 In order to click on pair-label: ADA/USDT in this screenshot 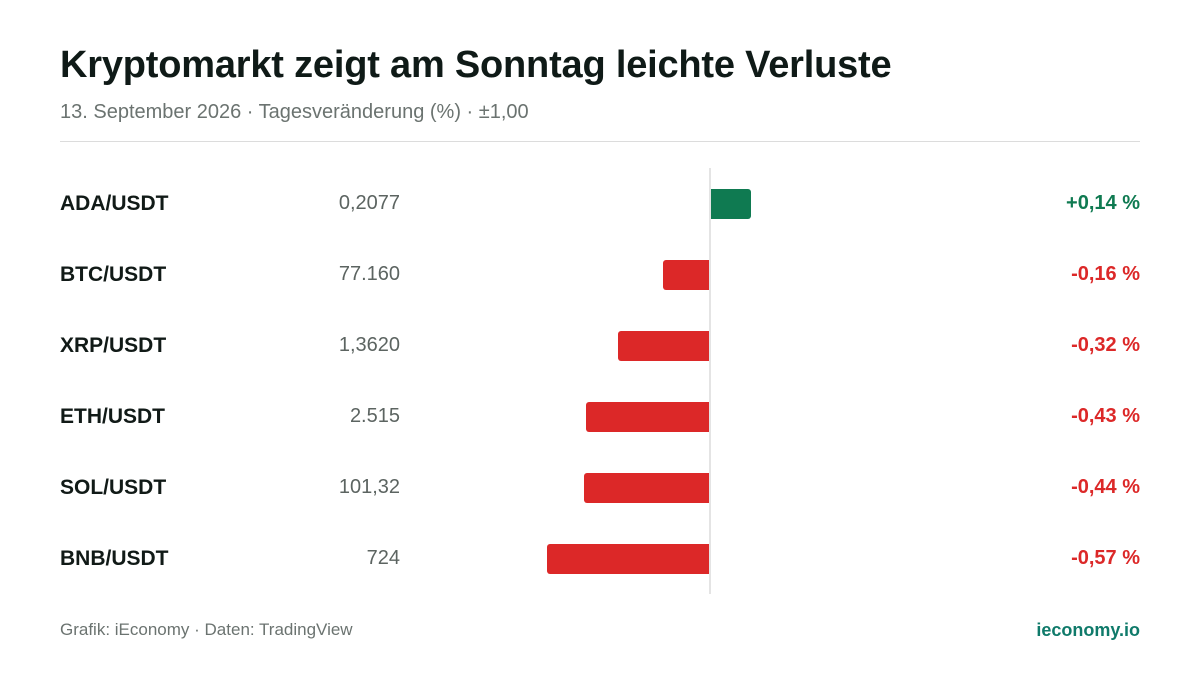, I will do `click(114, 203)`.